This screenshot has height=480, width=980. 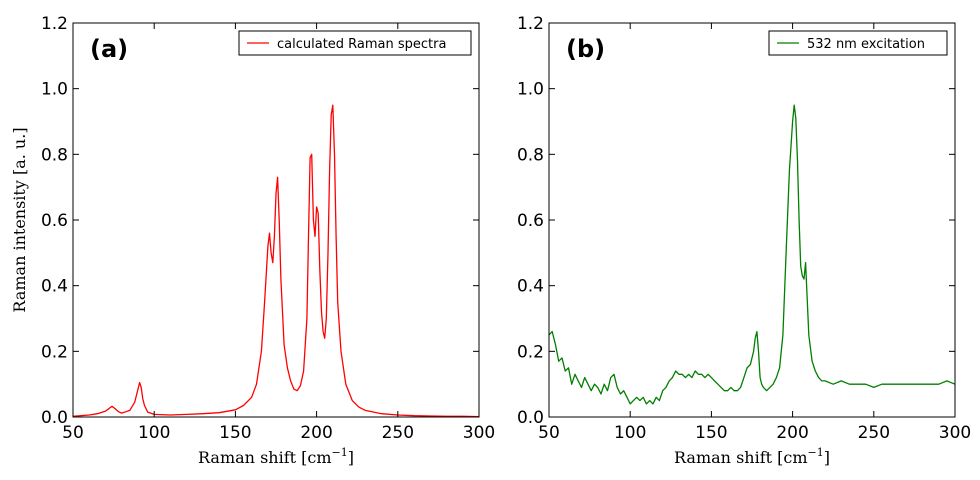 I want to click on legend: calculated Raman spectra, so click(x=355, y=43).